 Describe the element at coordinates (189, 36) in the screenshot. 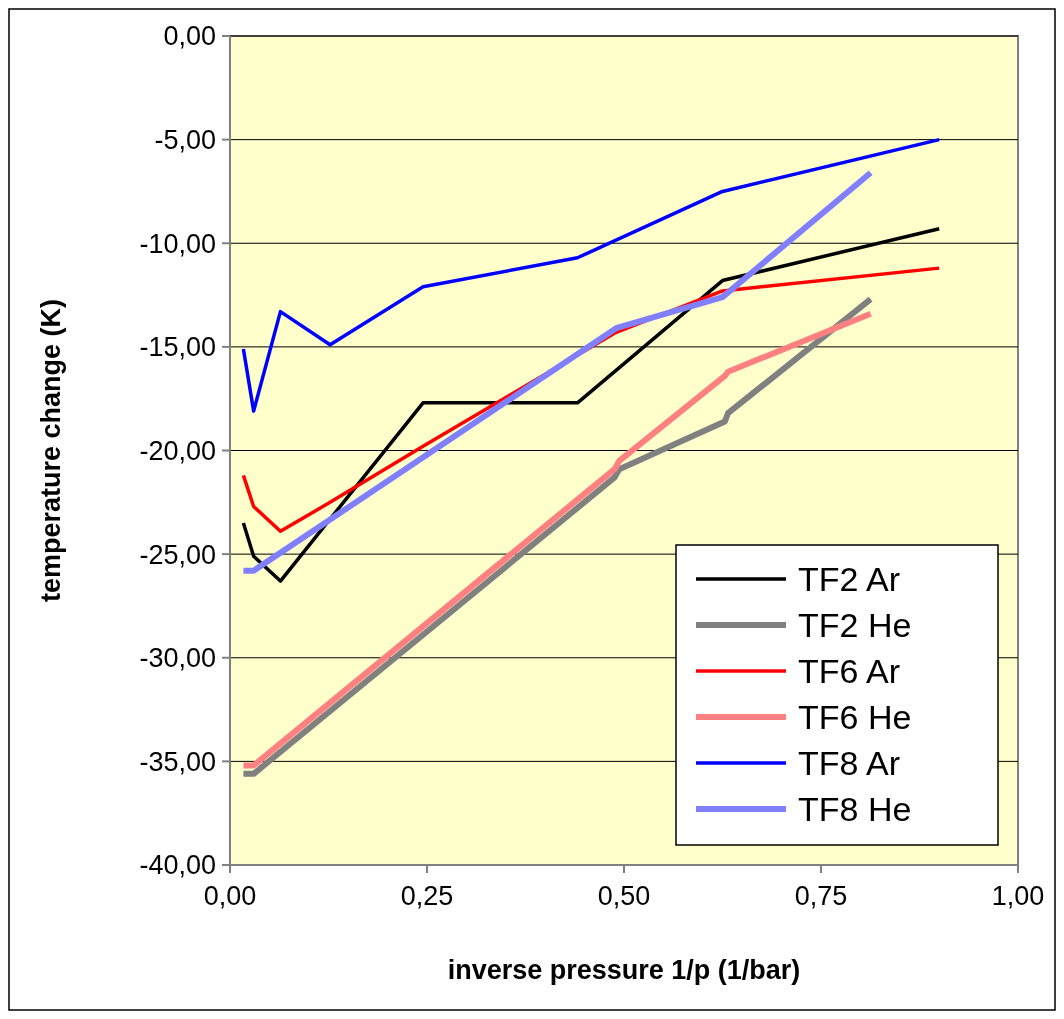

I see `y-tick-label: 0,00` at that location.